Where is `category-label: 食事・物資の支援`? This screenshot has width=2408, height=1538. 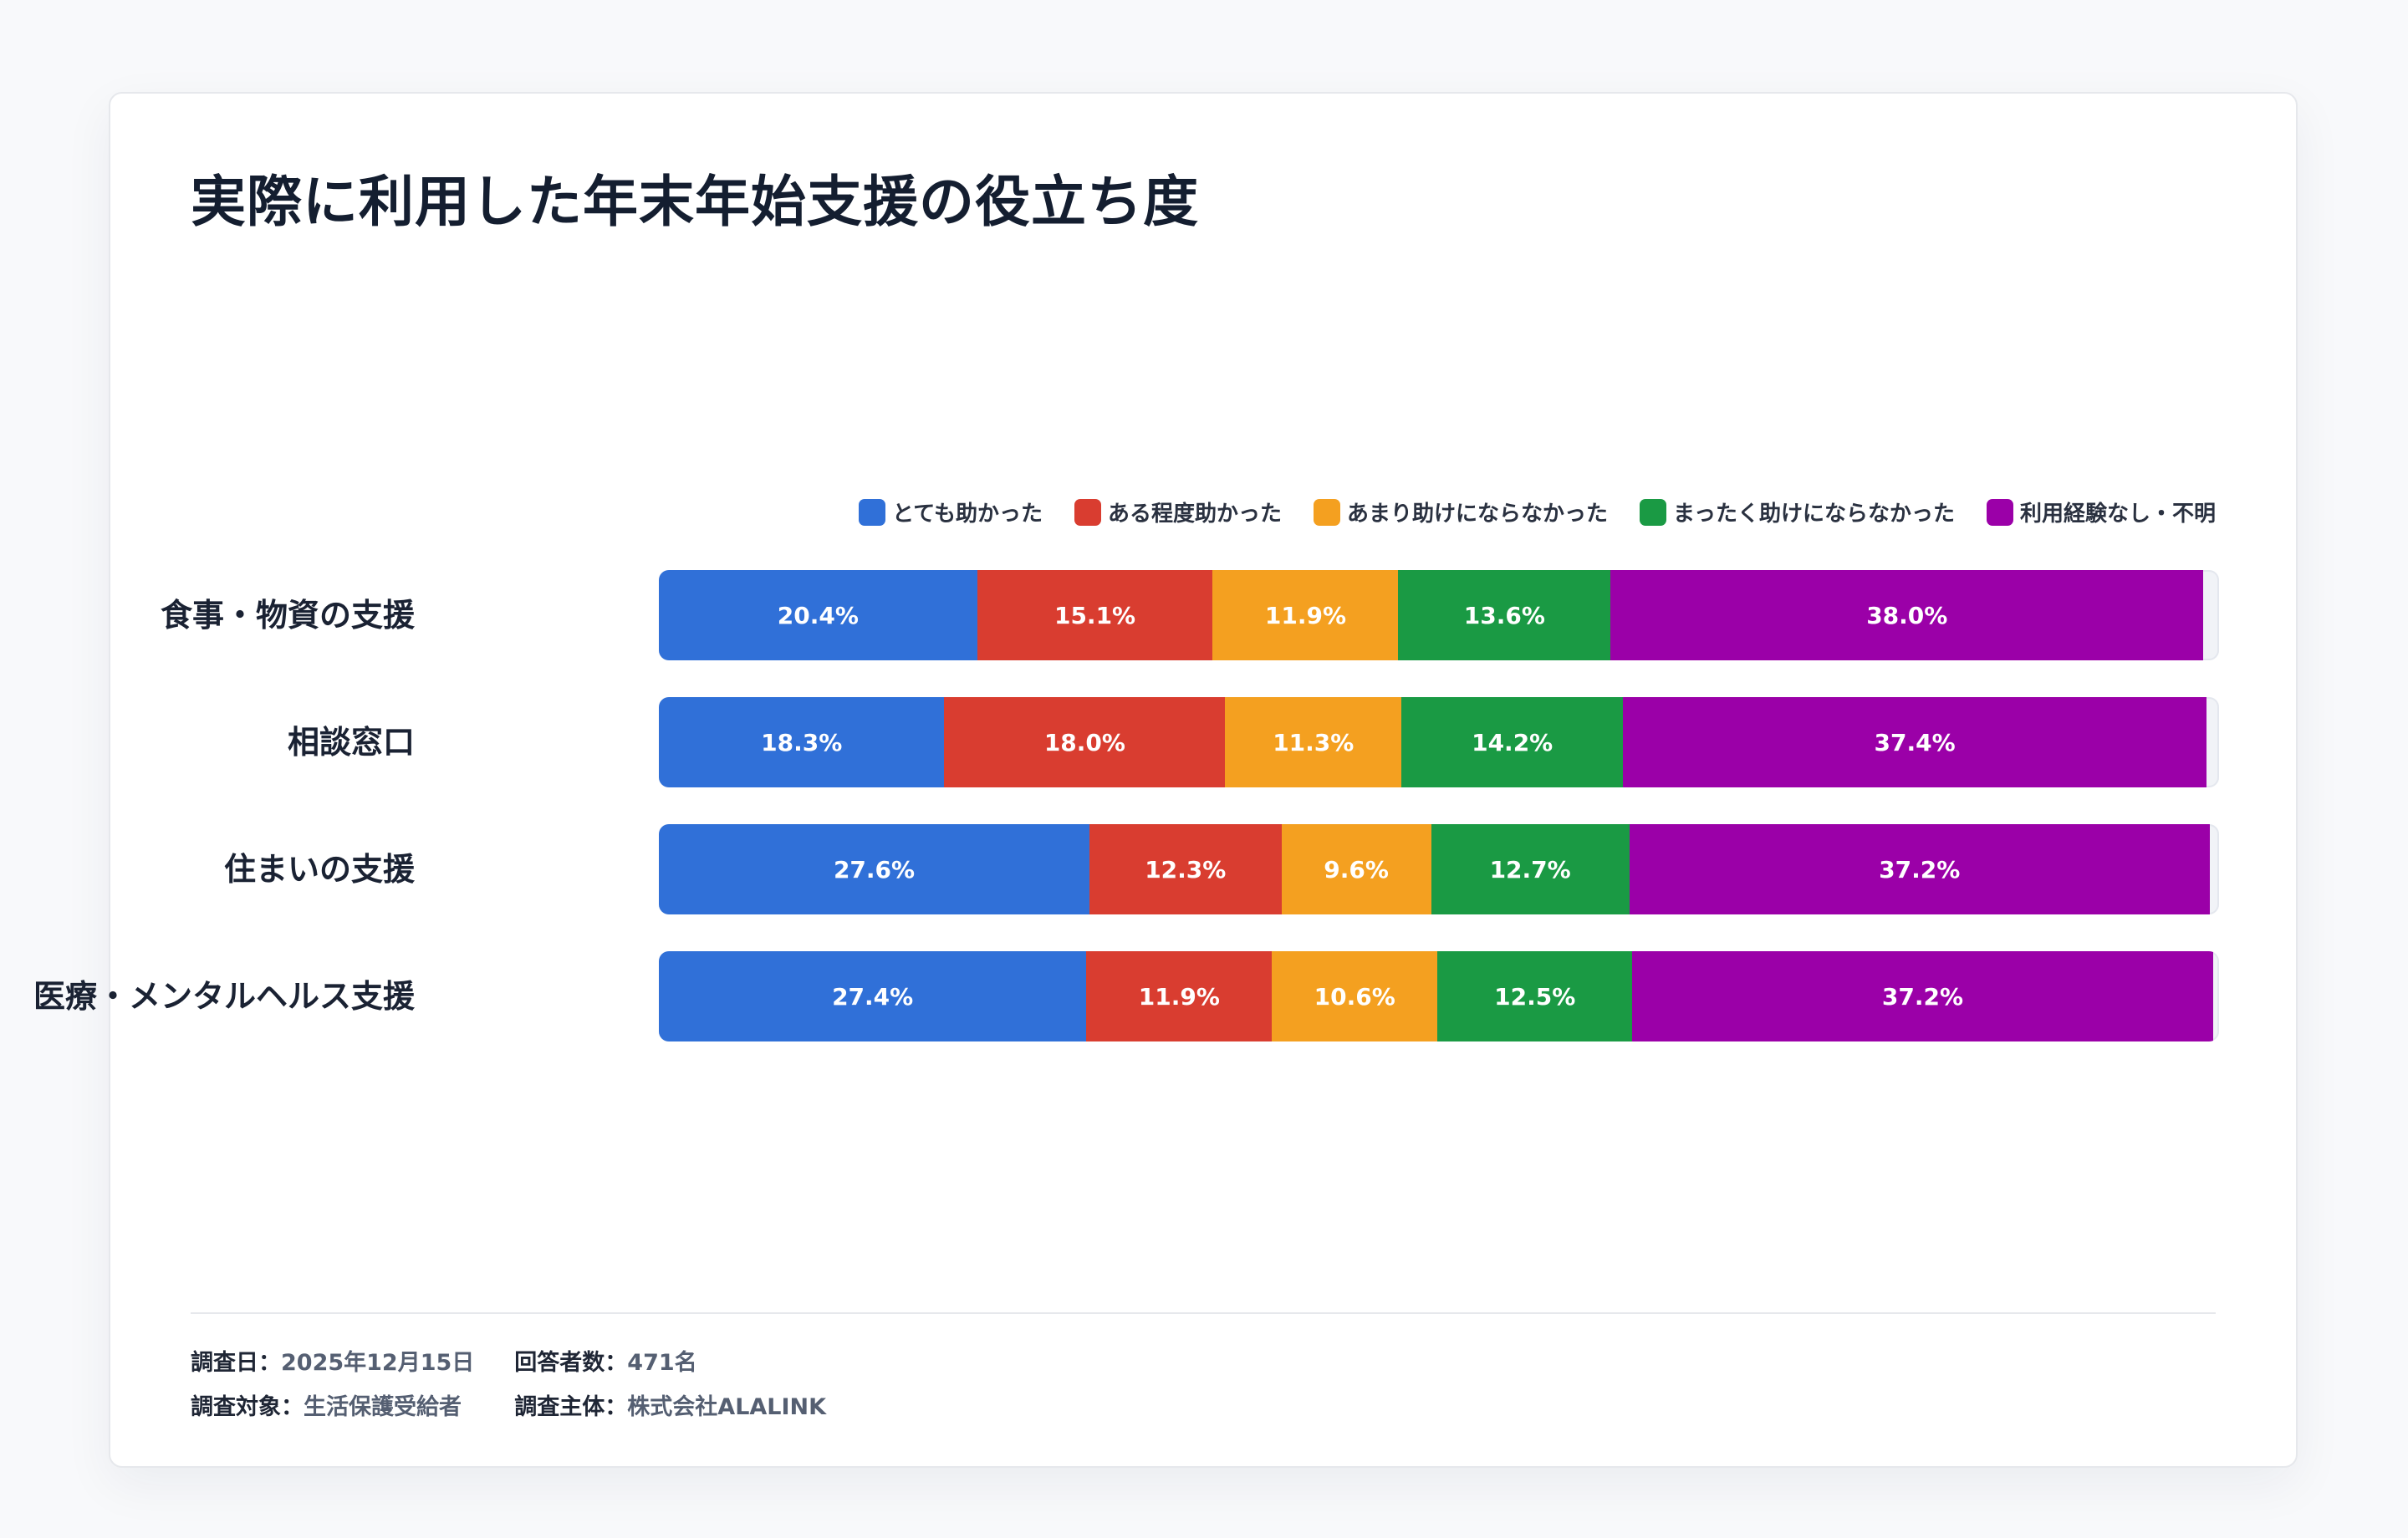 category-label: 食事・物資の支援 is located at coordinates (288, 615).